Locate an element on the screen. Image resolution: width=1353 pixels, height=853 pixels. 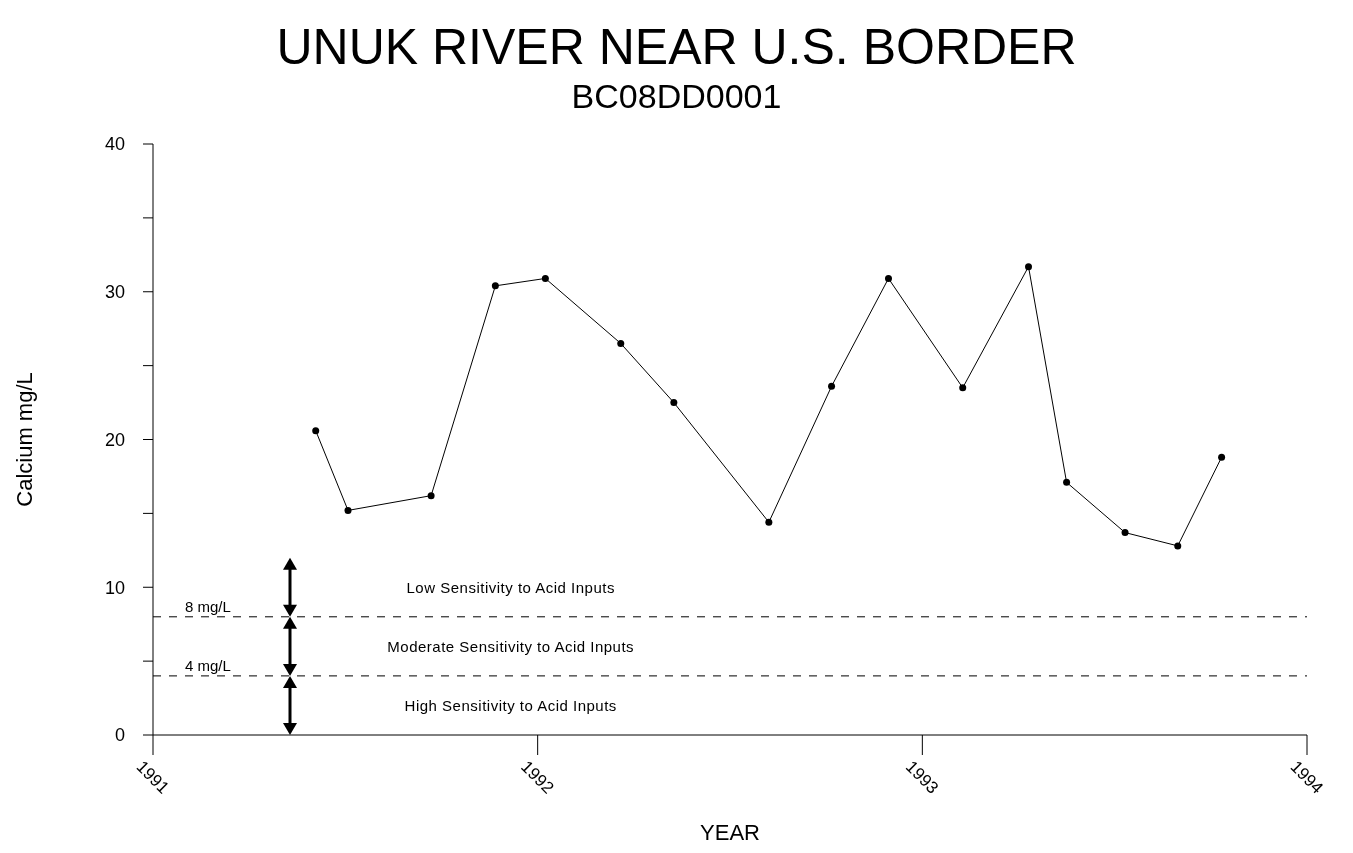
y-tick-label: 20 is located at coordinates (114, 439).